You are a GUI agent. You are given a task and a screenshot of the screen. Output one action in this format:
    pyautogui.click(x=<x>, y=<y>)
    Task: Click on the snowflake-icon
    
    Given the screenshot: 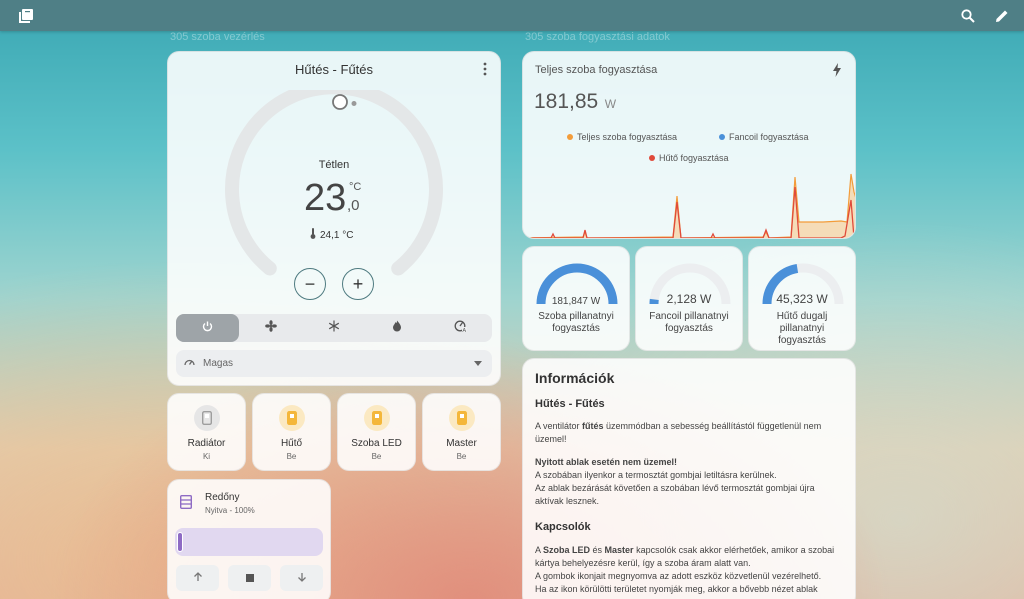 What is the action you would take?
    pyautogui.click(x=334, y=328)
    